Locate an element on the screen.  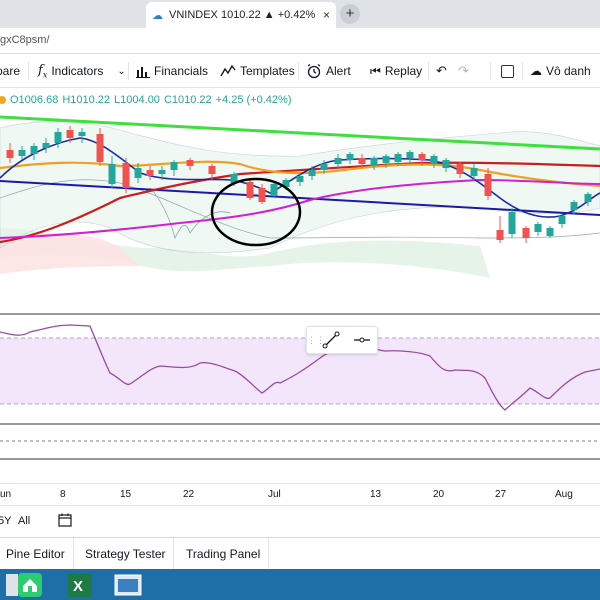
blue-trendline is located at coordinates (300, 198).